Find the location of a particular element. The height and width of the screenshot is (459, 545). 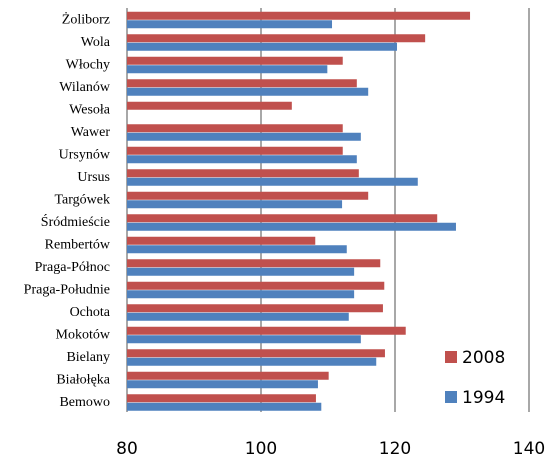

y-tick-label: Wesoła is located at coordinates (90, 109).